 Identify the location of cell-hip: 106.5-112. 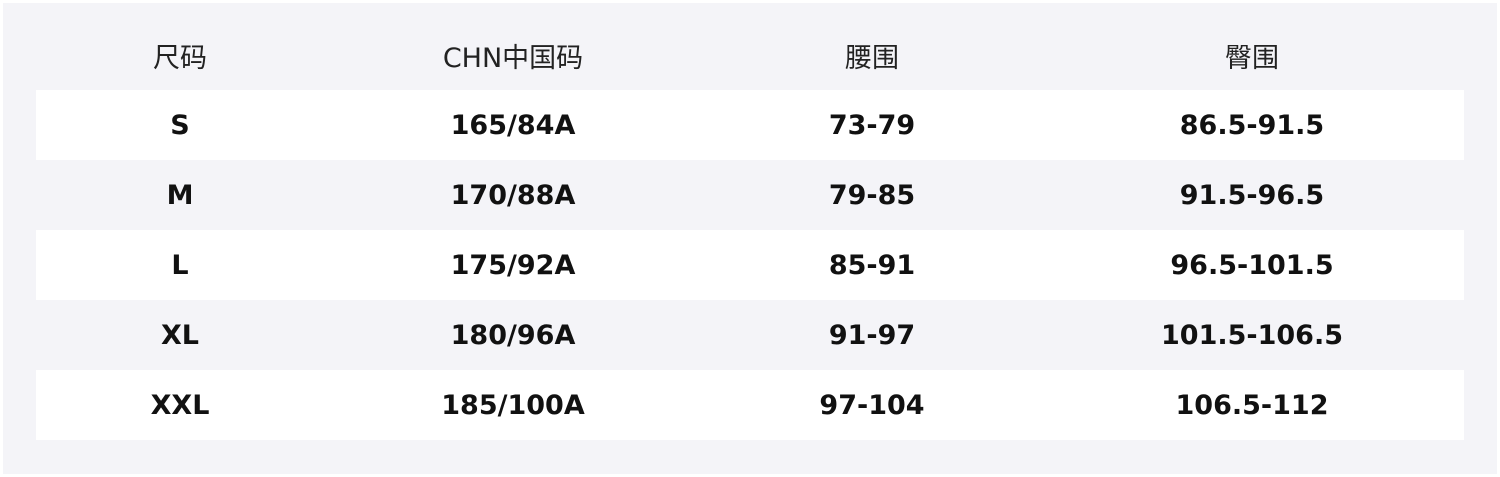
(1252, 405).